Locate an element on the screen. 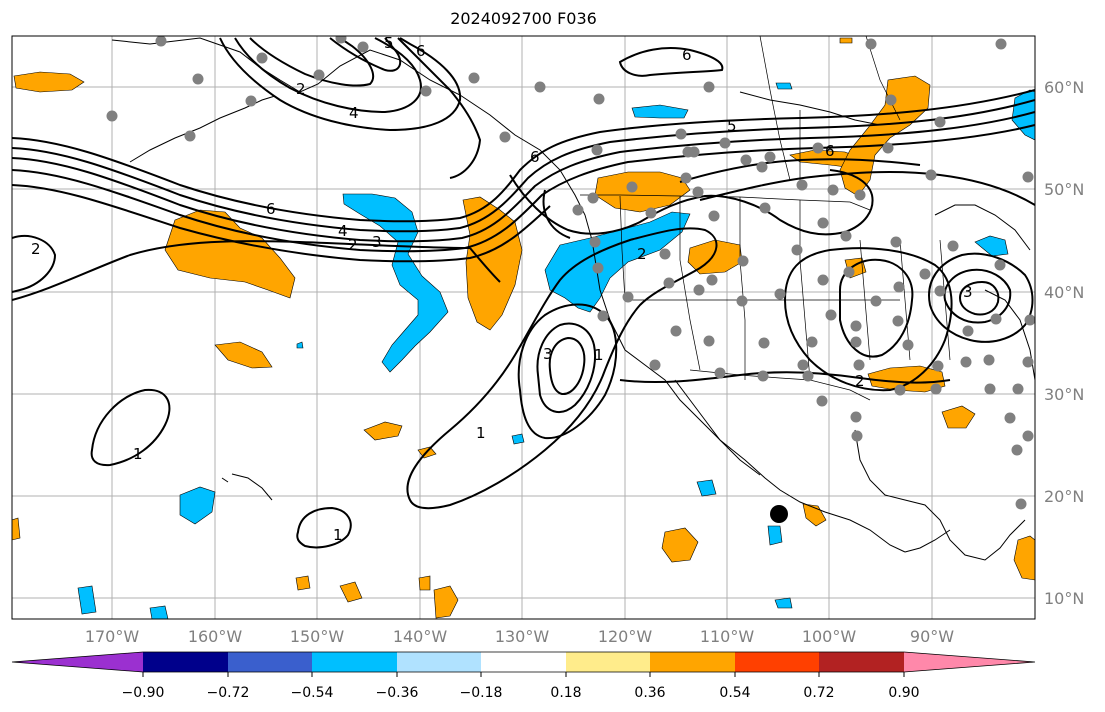  colorbar-tick-label: 0.54 is located at coordinates (734, 693).